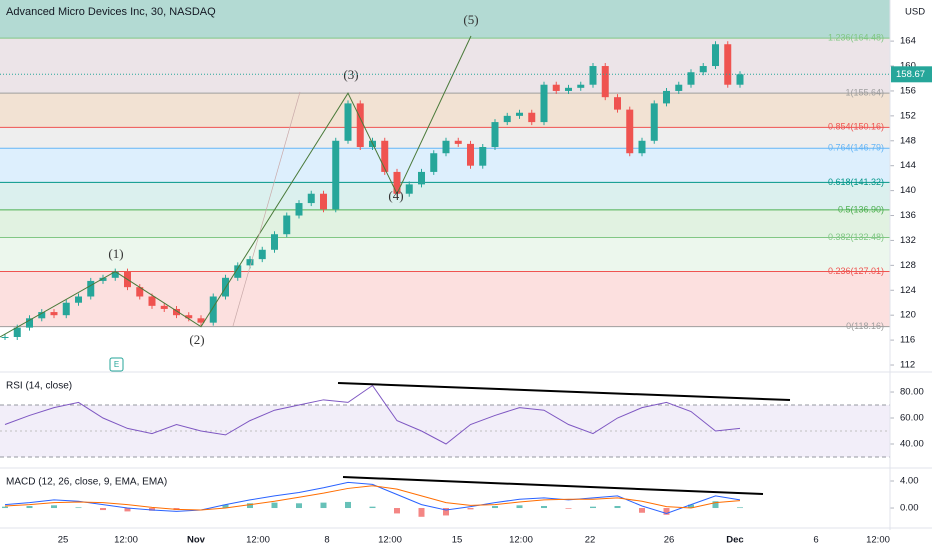  I want to click on fib-label: 0.618(141.32), so click(856, 182).